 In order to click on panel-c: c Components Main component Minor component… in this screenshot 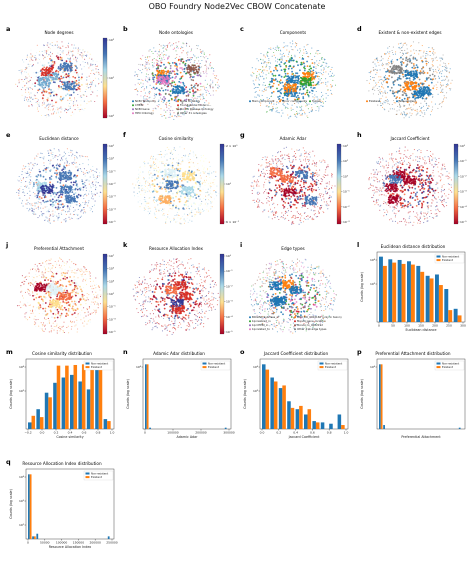, I will do `click(295, 72)`.